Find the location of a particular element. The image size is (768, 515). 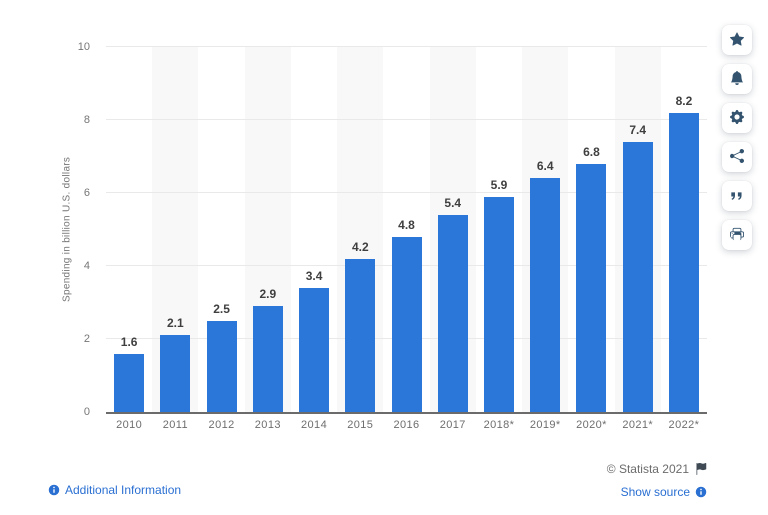

bar-slot: 5.4 is located at coordinates (452, 229).